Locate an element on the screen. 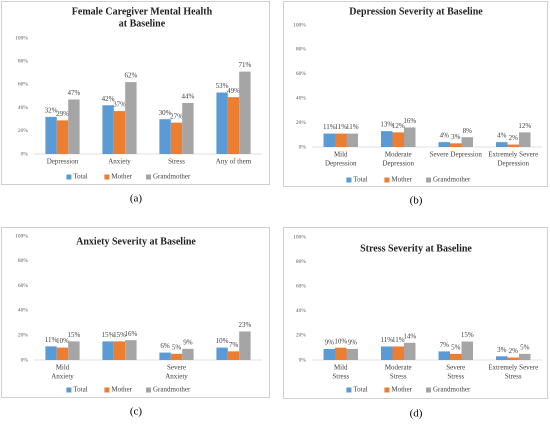 This screenshot has width=550, height=424. value-label: 5% is located at coordinates (525, 347).